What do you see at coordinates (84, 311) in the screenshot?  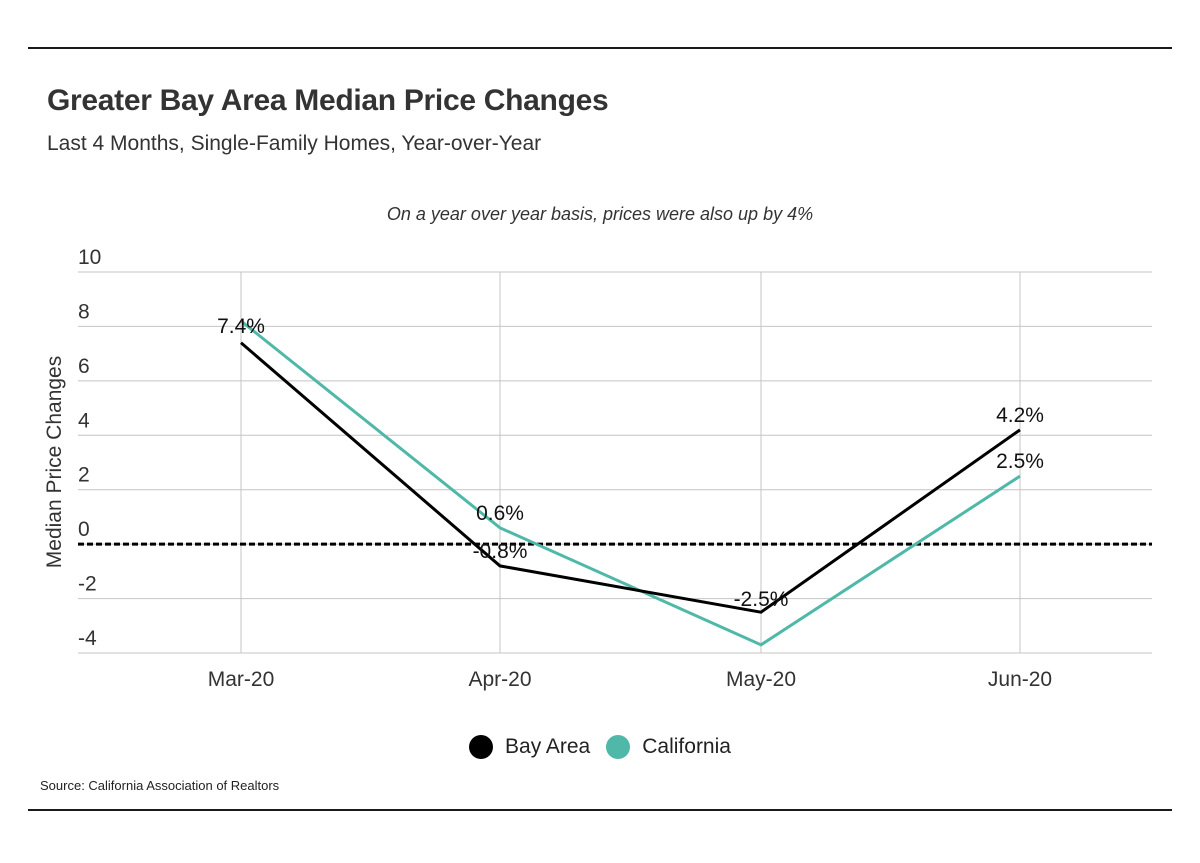 I see `y-tick-label: 8` at bounding box center [84, 311].